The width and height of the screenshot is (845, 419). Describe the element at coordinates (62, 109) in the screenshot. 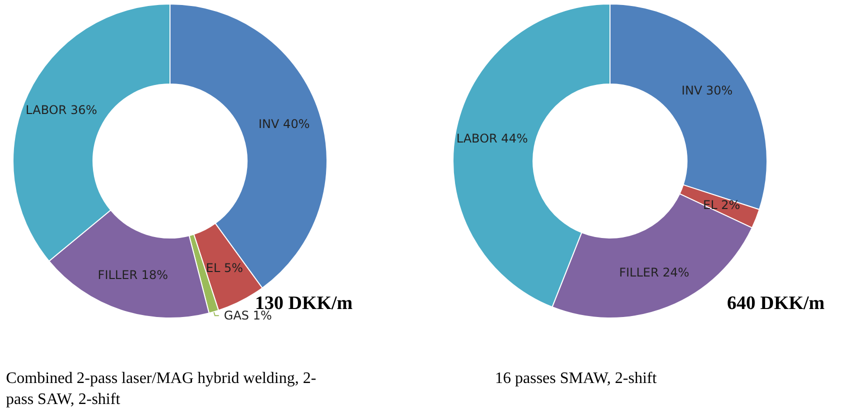

I see `slice-label: LABOR 36%` at that location.